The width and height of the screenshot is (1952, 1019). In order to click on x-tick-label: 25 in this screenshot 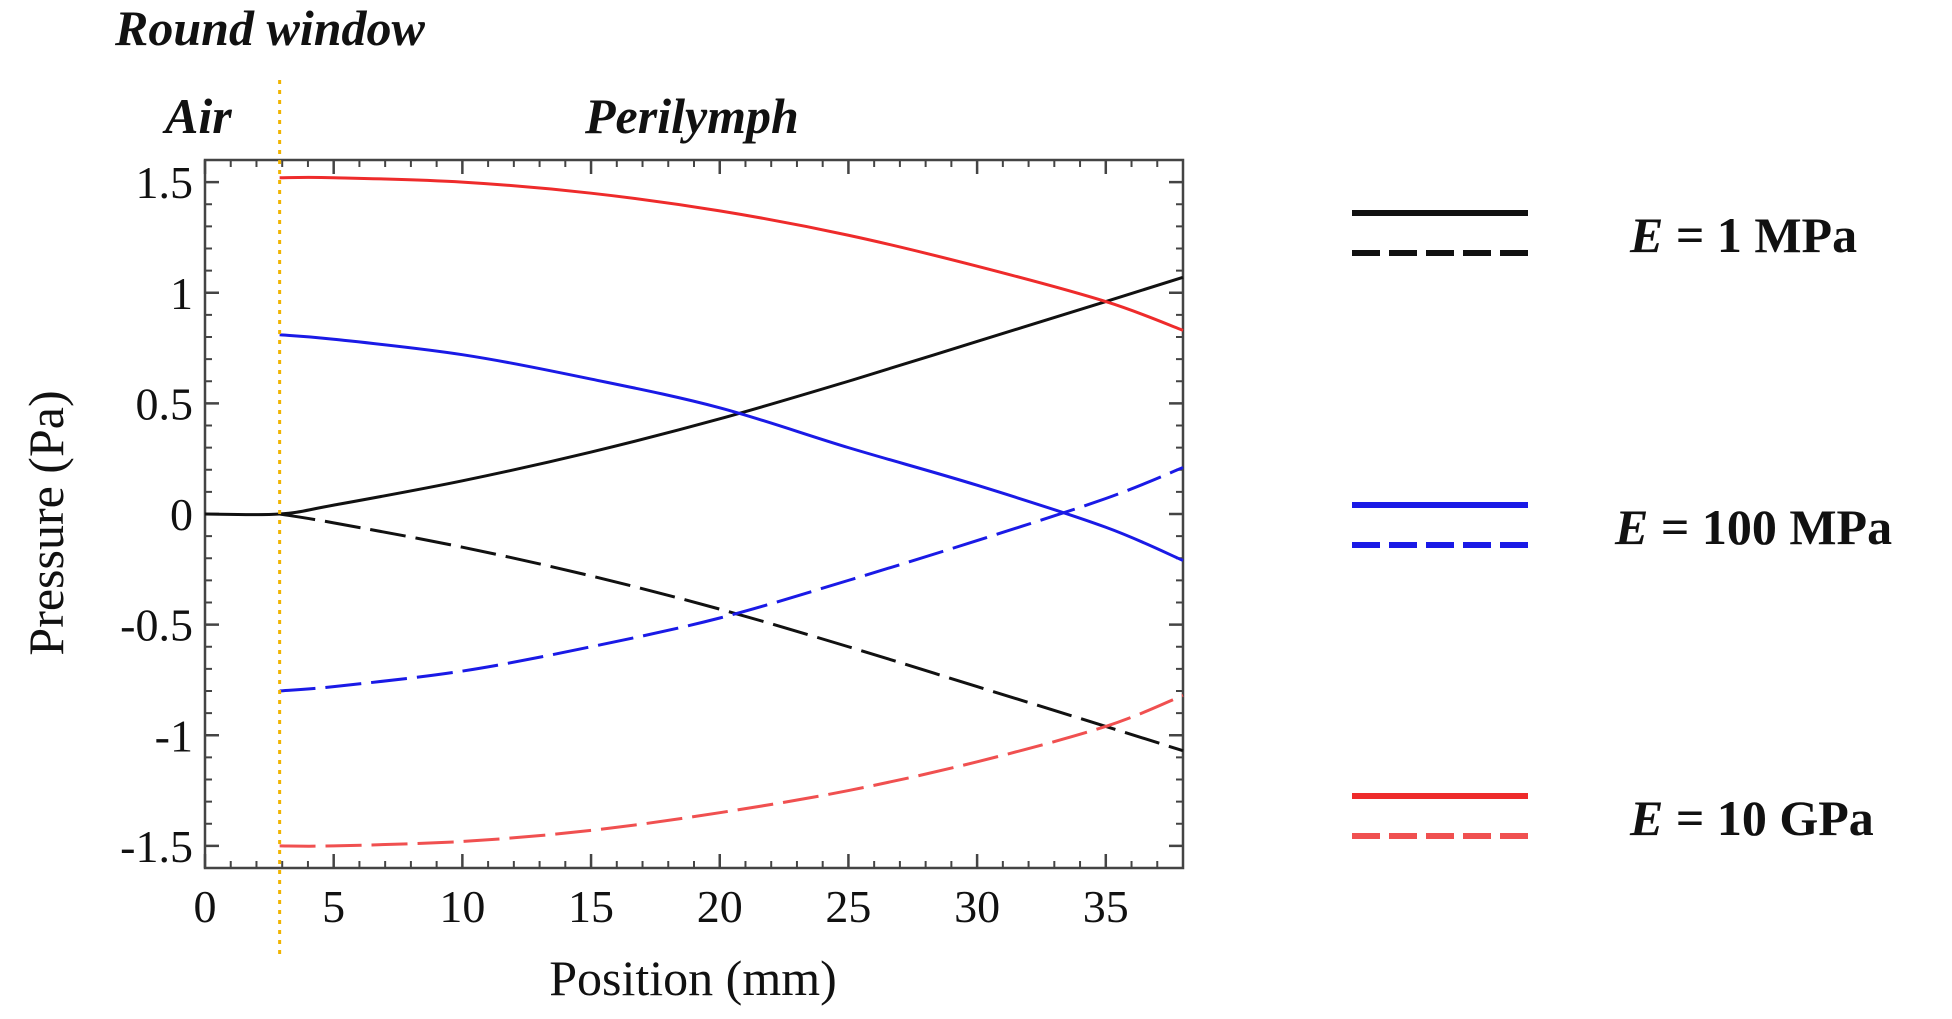, I will do `click(848, 906)`.